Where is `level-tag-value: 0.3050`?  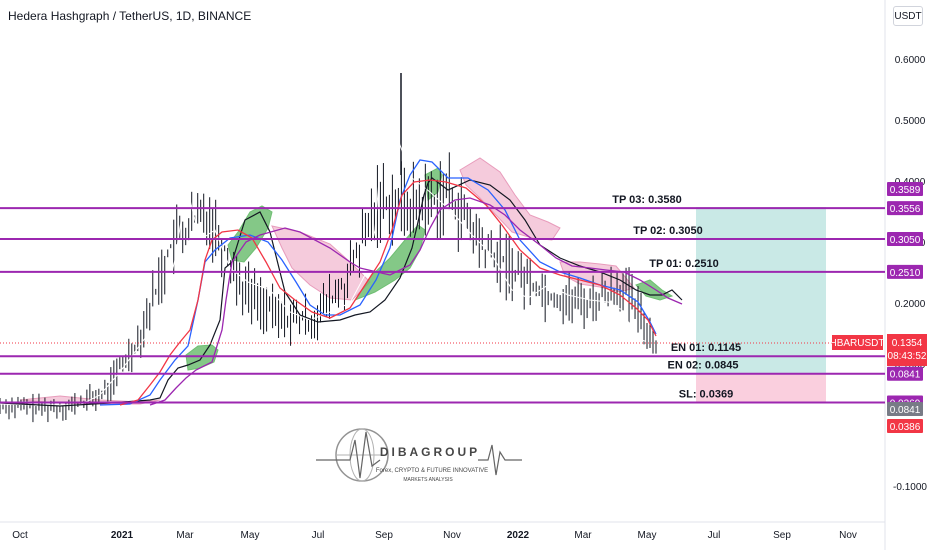
level-tag-value: 0.3050 is located at coordinates (905, 240).